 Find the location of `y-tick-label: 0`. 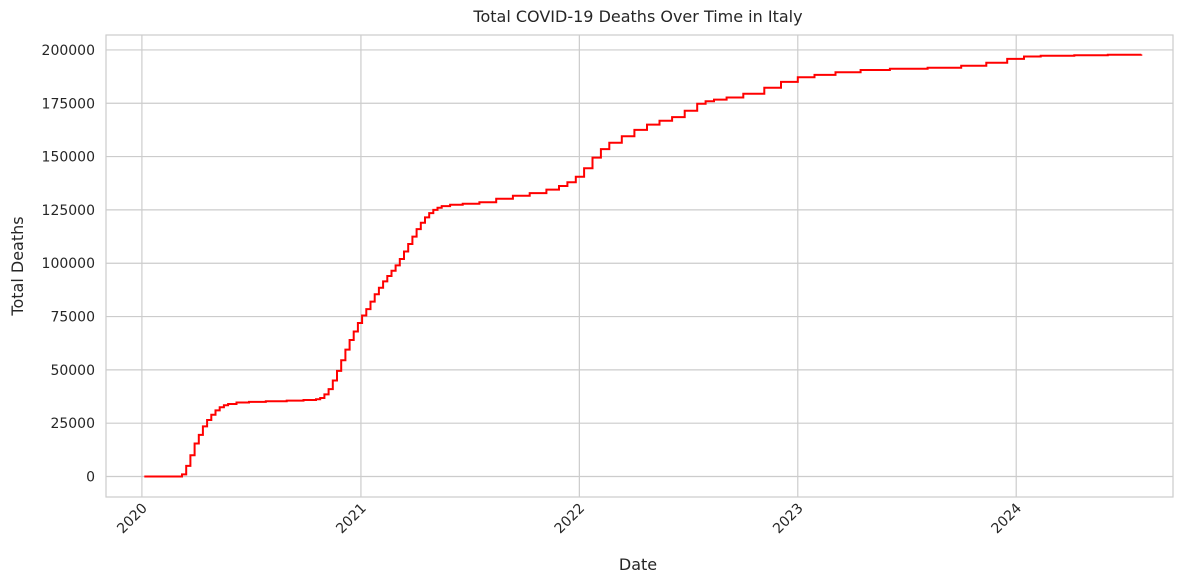

y-tick-label: 0 is located at coordinates (90, 478).